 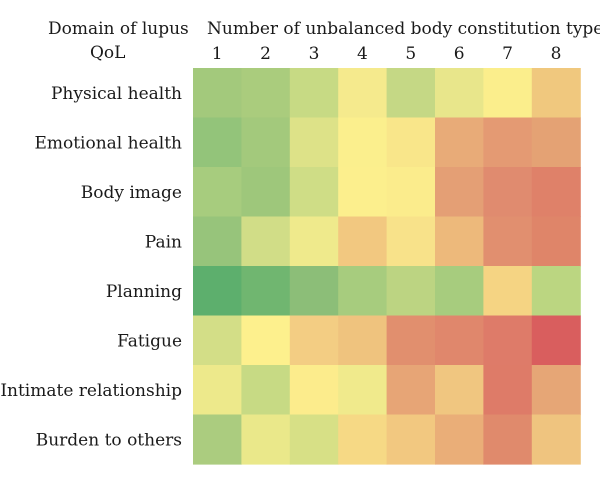 What do you see at coordinates (144, 292) in the screenshot?
I see `row-label: Planning` at bounding box center [144, 292].